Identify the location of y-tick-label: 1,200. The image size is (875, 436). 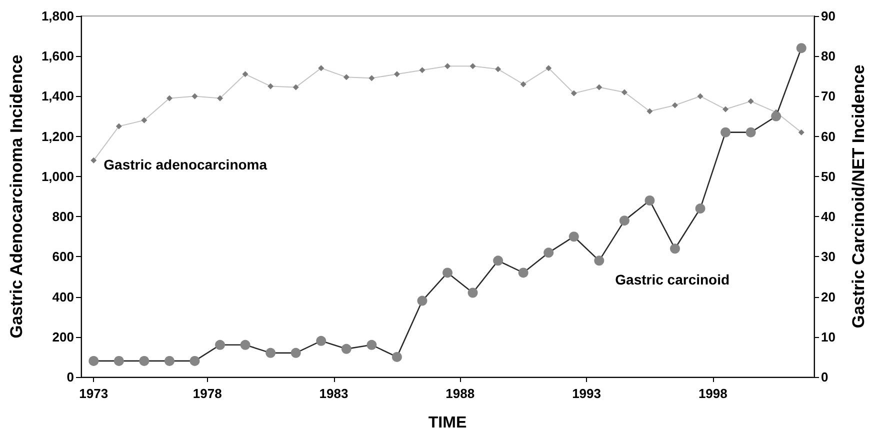
(57, 136).